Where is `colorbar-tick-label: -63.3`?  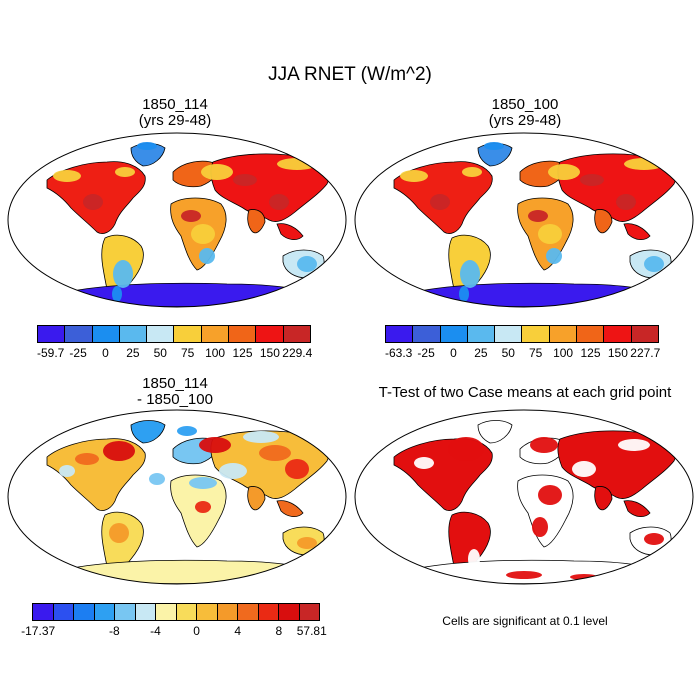 colorbar-tick-label: -63.3 is located at coordinates (399, 353).